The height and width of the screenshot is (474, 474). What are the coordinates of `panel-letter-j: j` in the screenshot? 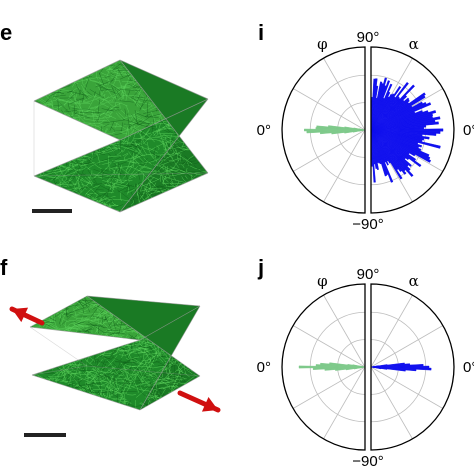 It's located at (260, 267).